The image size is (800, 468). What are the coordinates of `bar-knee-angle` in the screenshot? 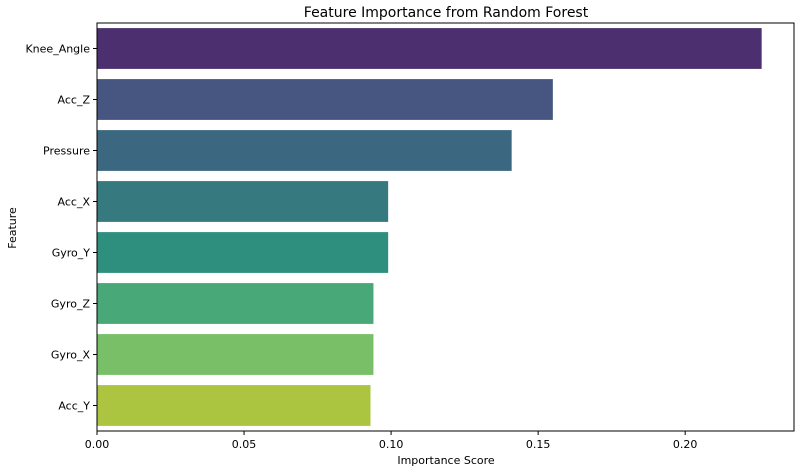 It's located at (429, 48).